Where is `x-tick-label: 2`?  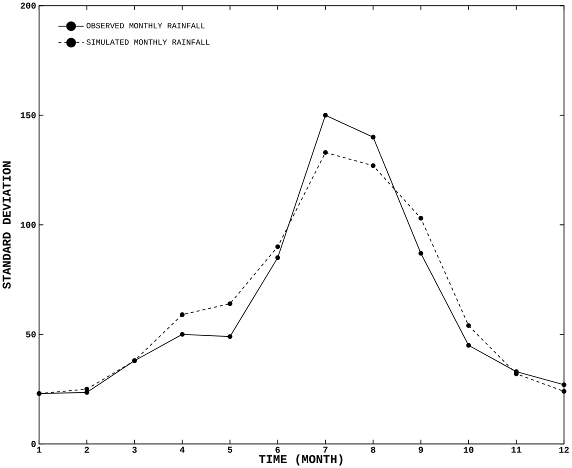 x-tick-label: 2 is located at coordinates (86, 449).